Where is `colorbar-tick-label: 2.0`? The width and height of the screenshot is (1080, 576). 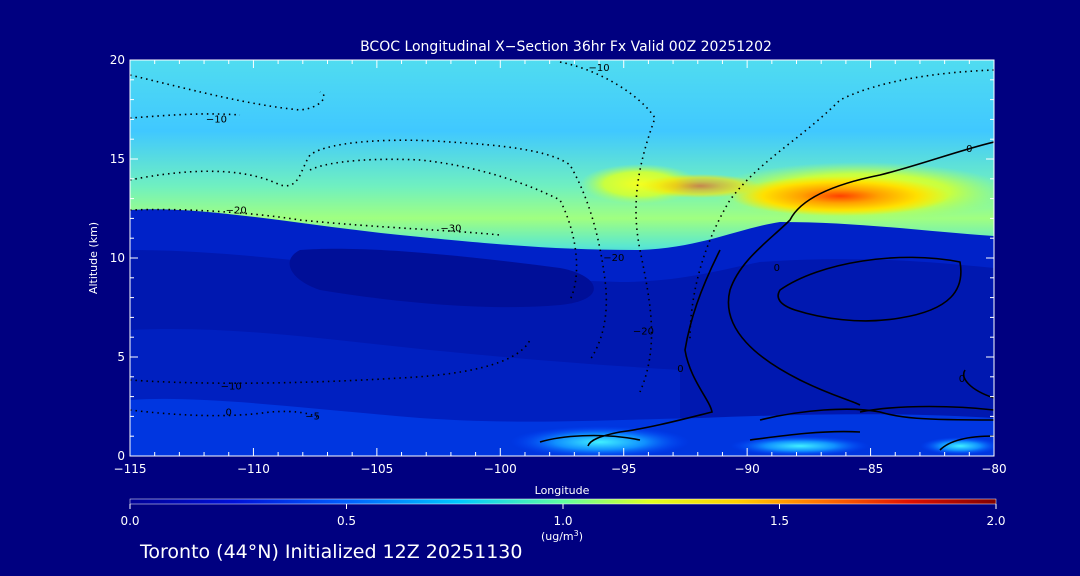
colorbar-tick-label: 2.0 is located at coordinates (995, 521).